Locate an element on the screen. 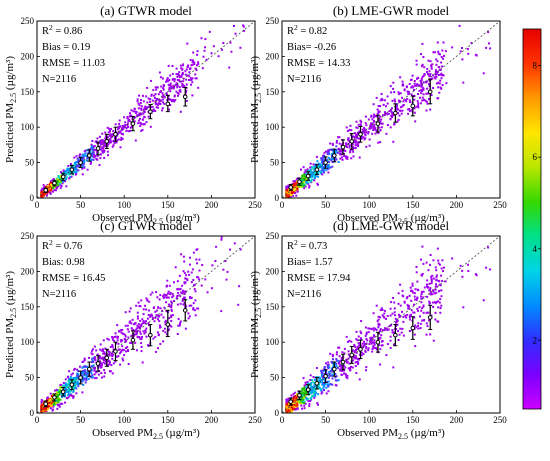 The height and width of the screenshot is (461, 550). y-tick-label: 100 is located at coordinates (28, 342).